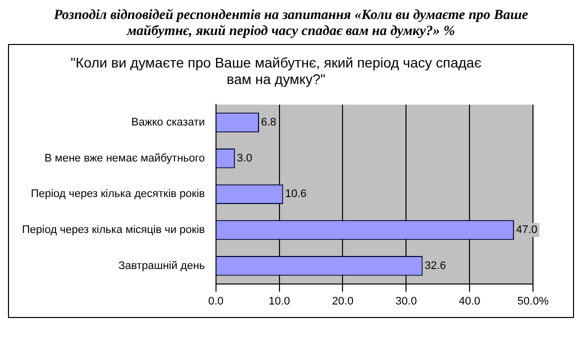 The image size is (582, 338). I want to click on x-tick-label: 30.0, so click(406, 301).